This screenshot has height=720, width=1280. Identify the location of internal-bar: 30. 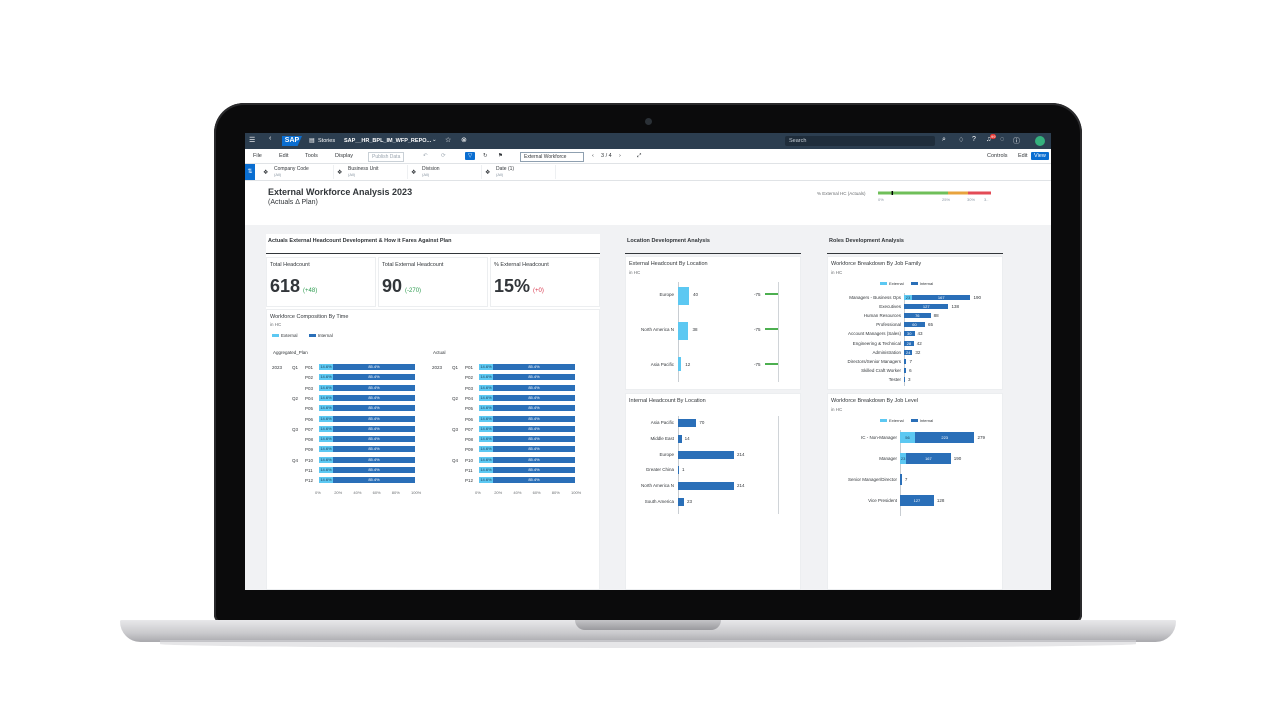
(909, 334).